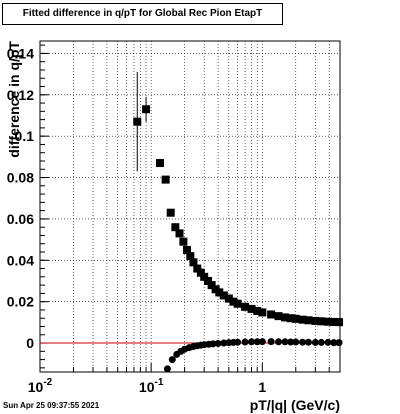 This screenshot has width=400, height=414. I want to click on y-tick-label: 0.1, so click(25, 136).